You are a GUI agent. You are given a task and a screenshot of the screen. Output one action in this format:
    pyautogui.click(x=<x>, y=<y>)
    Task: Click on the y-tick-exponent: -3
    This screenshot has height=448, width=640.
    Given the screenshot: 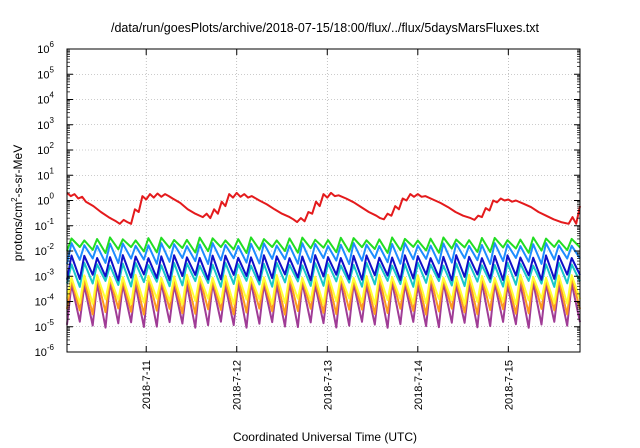 What is the action you would take?
    pyautogui.click(x=51, y=271)
    